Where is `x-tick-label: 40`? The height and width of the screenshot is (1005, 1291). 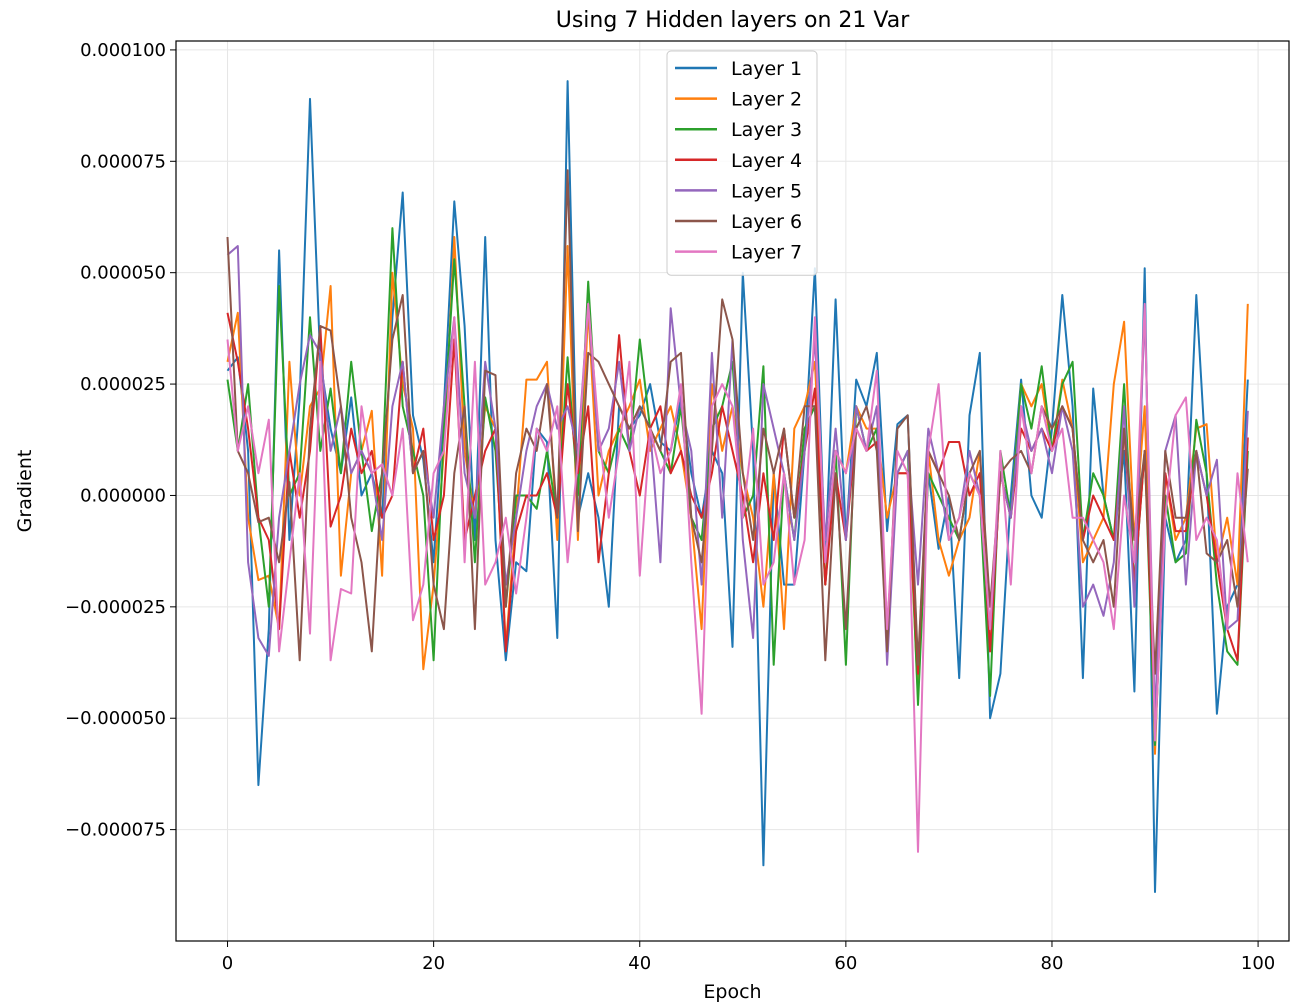
x-tick-label: 40 is located at coordinates (639, 963).